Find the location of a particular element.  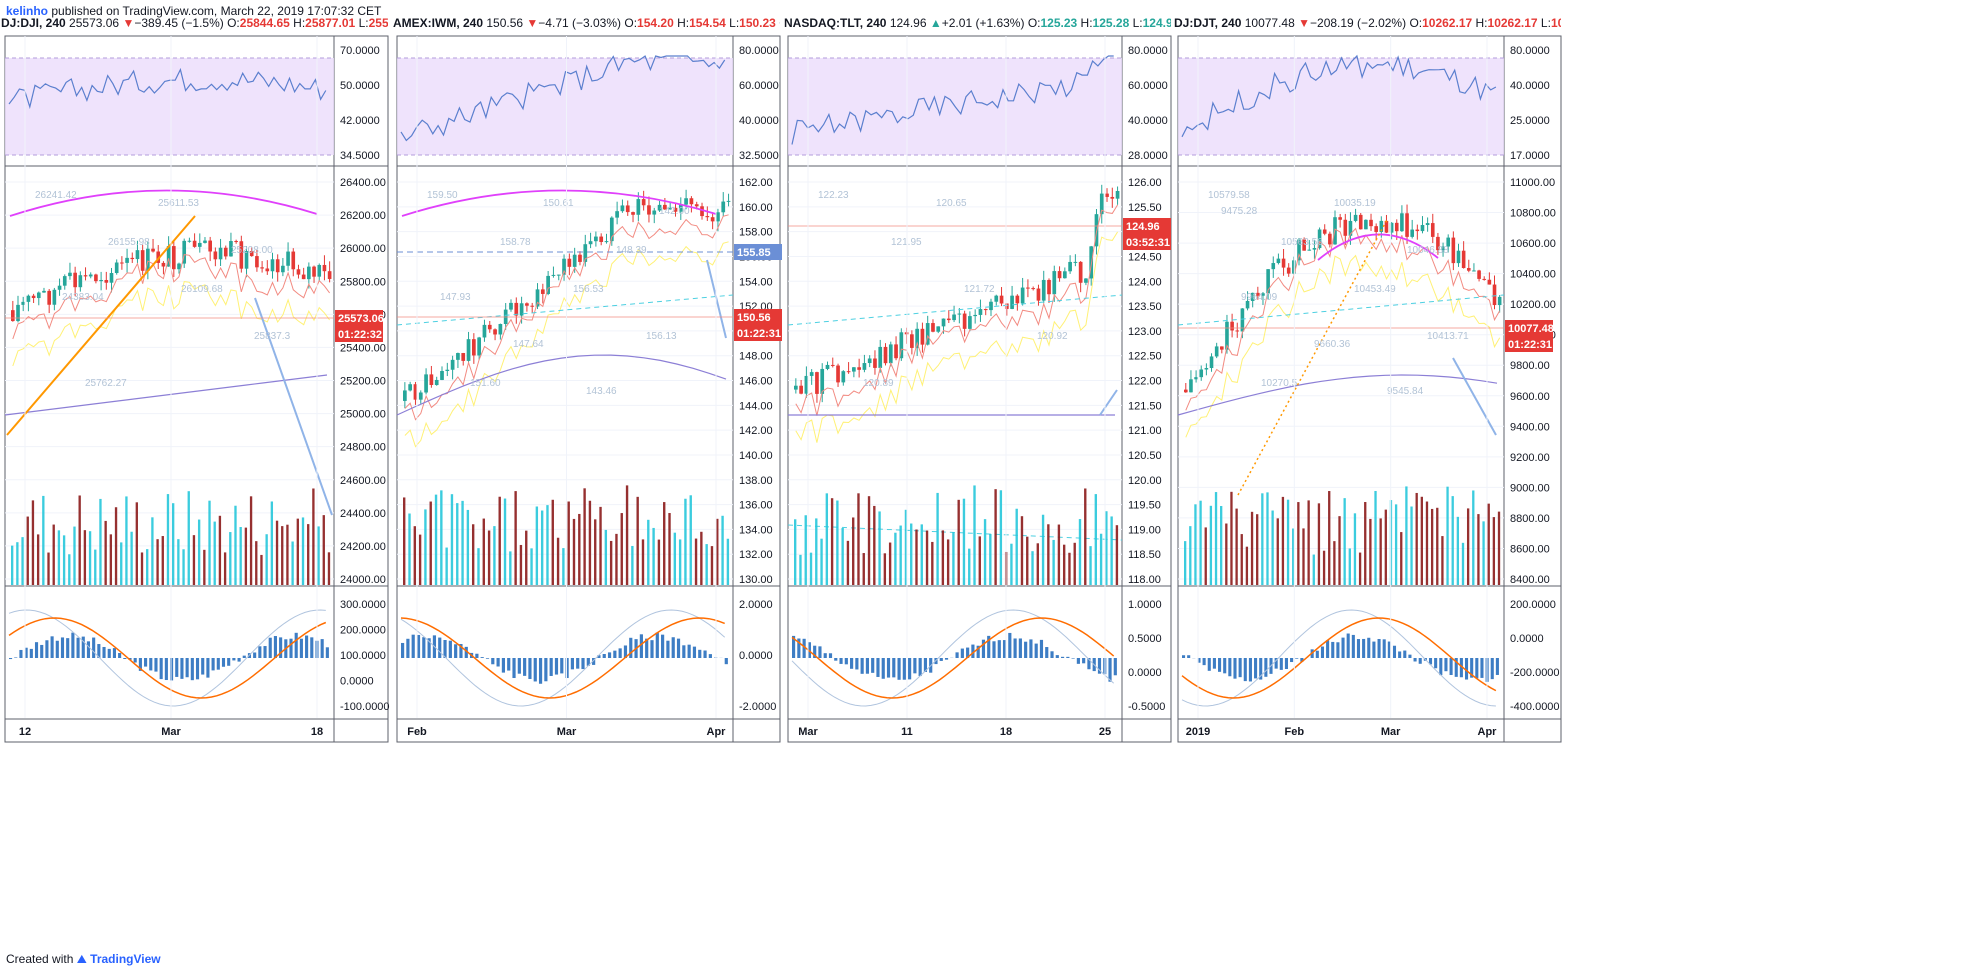

last-price-tag: 25573.06 01:22:32 is located at coordinates (359, 326).